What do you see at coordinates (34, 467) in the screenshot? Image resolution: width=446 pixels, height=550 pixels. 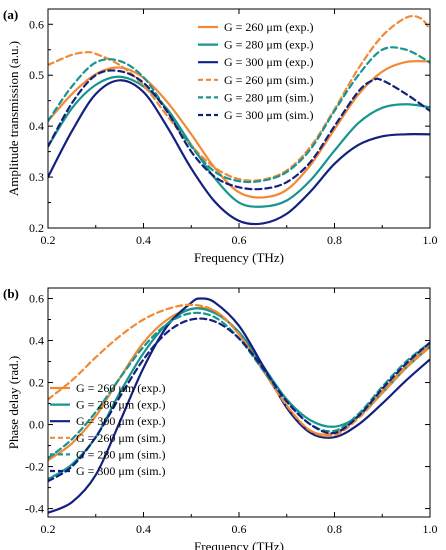 I see `y-tick-label: -0.2` at bounding box center [34, 467].